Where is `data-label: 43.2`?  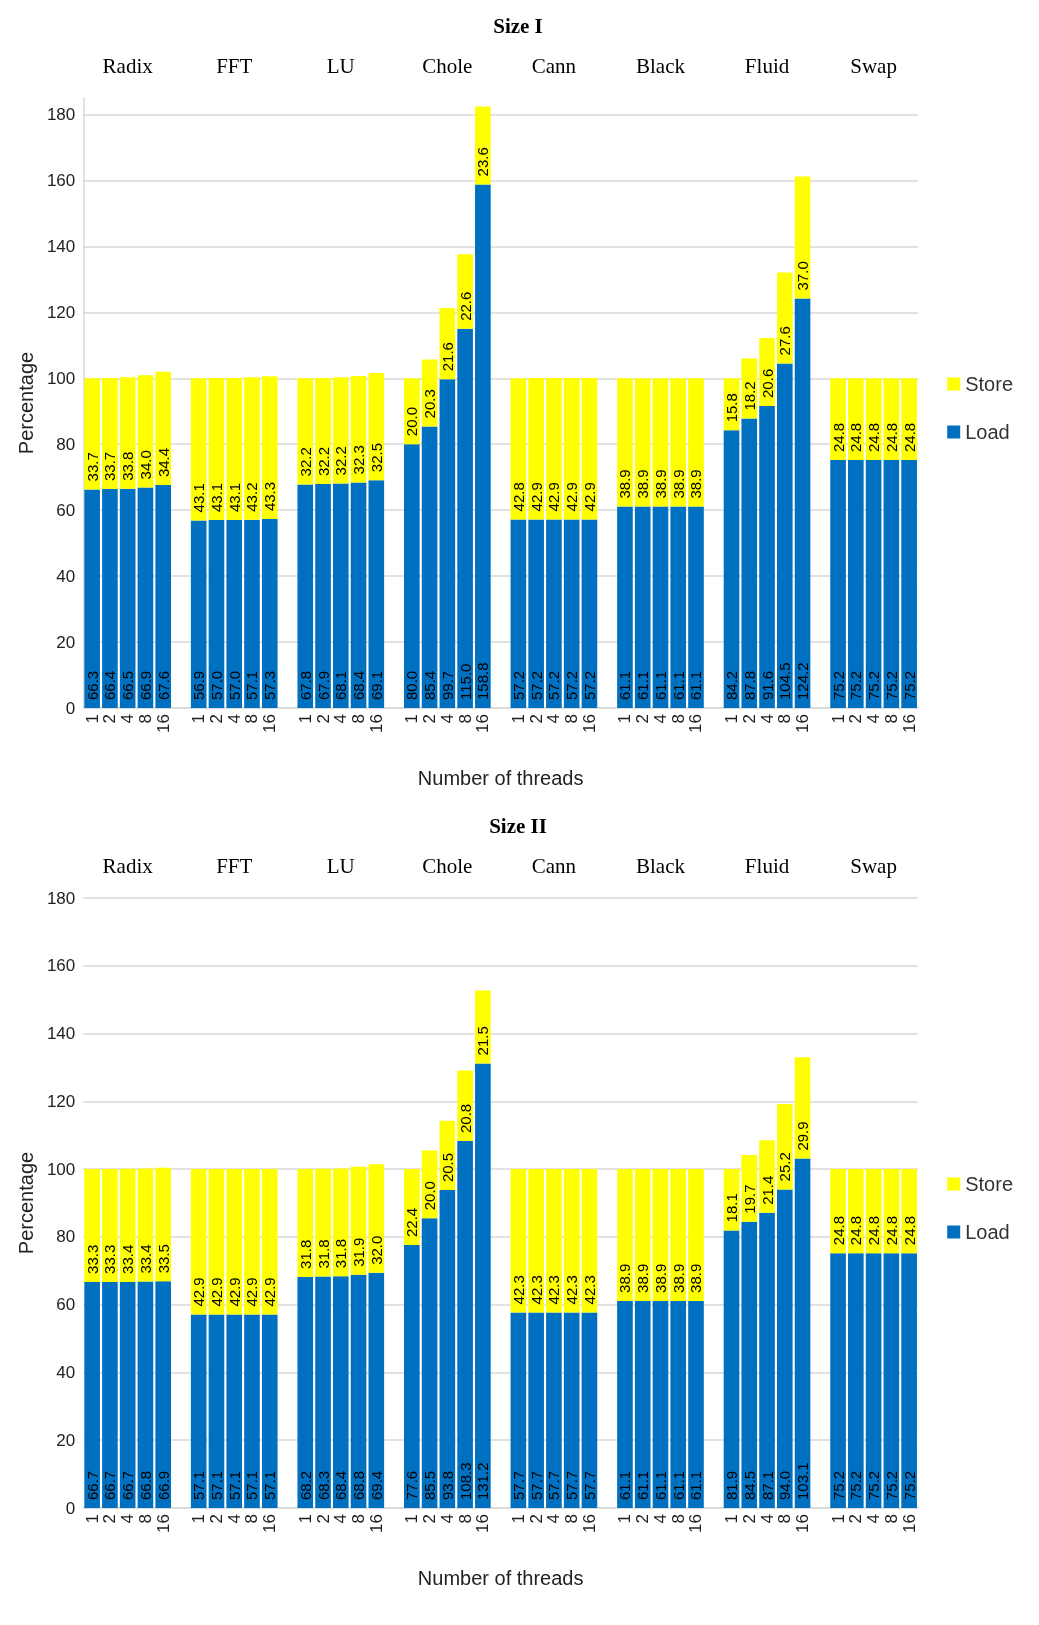
data-label: 43.2 is located at coordinates (252, 497).